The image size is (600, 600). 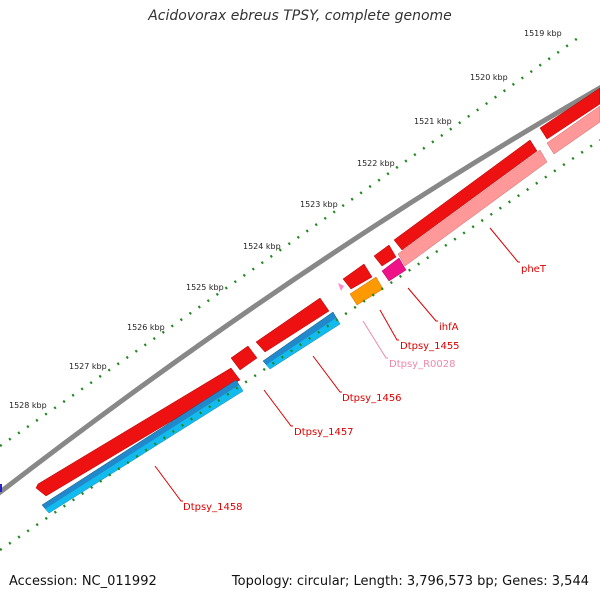 I want to click on leader-line-phet, so click(x=504, y=245).